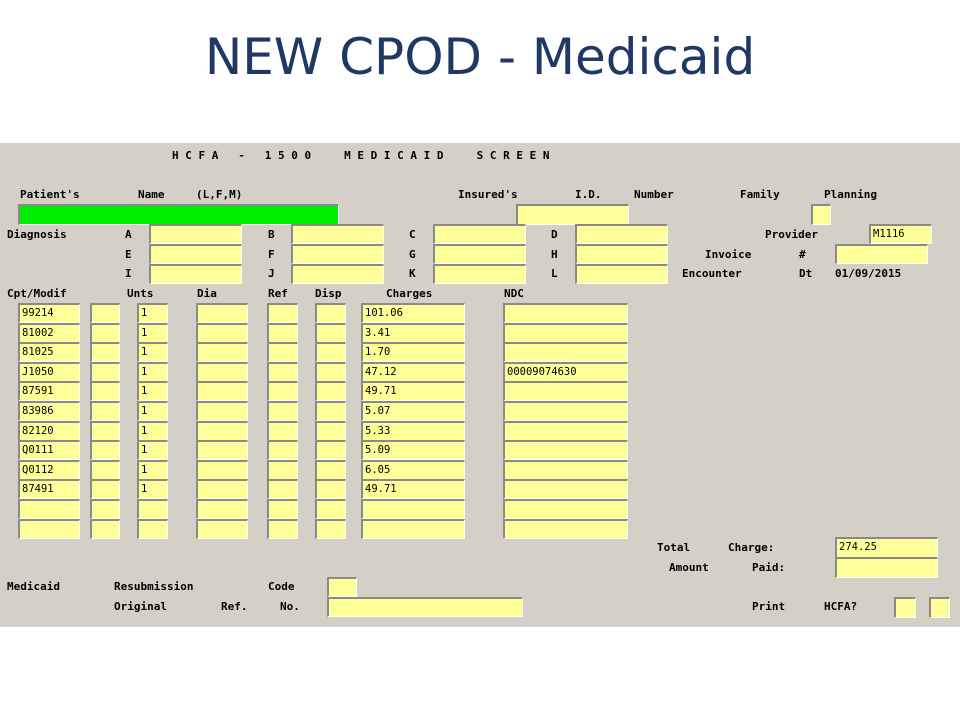 This screenshot has width=960, height=720. What do you see at coordinates (413, 352) in the screenshot?
I see `charges-field: 1.70` at bounding box center [413, 352].